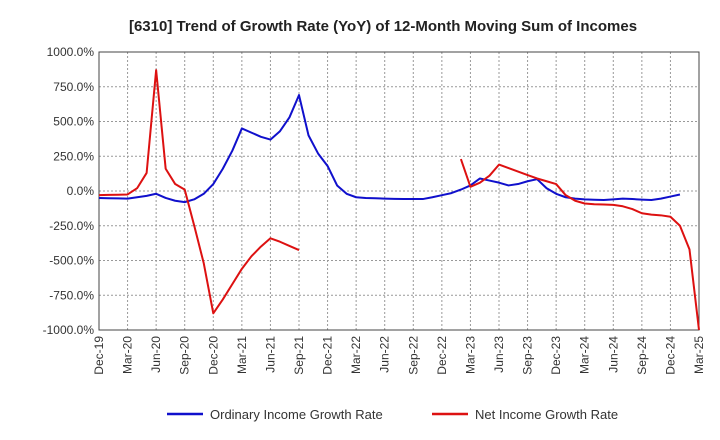 Image resolution: width=720 pixels, height=440 pixels. What do you see at coordinates (73, 122) in the screenshot?
I see `y-tick-label: 500.0%` at bounding box center [73, 122].